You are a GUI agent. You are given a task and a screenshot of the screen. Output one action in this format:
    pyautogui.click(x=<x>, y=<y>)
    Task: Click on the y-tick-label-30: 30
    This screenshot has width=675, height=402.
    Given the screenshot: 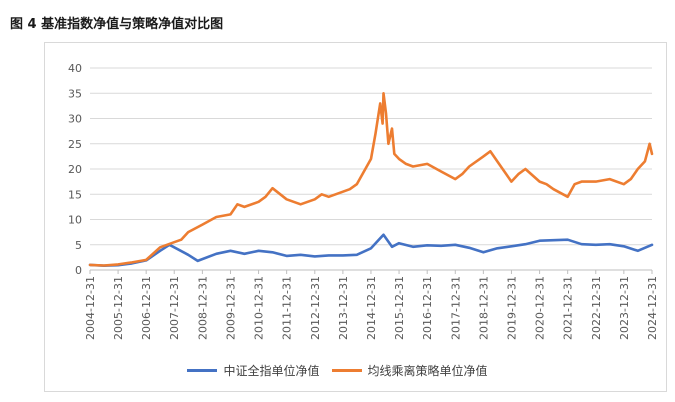 What is the action you would take?
    pyautogui.click(x=75, y=119)
    